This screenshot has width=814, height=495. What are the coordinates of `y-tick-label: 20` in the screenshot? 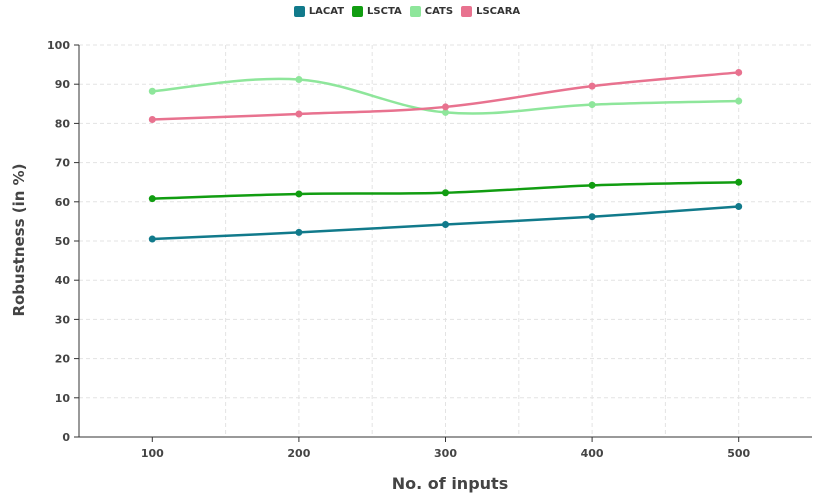 It's located at (63, 359).